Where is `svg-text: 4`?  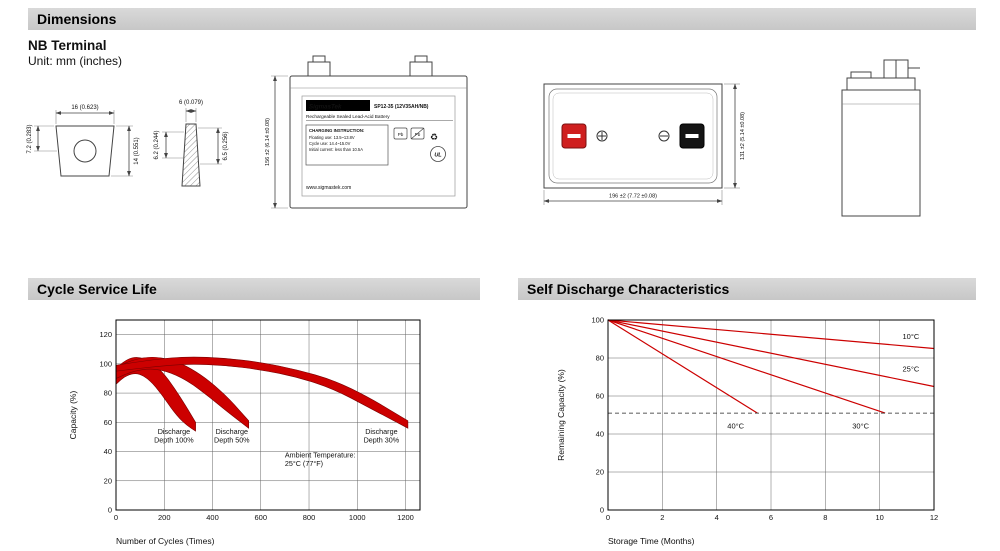
svg-text: 4 is located at coordinates (717, 517).